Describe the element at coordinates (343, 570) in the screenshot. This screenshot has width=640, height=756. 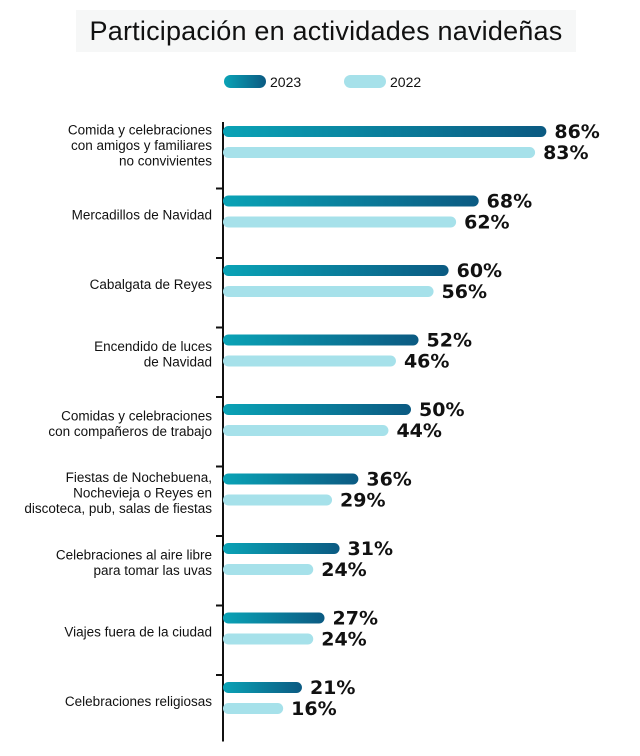
I see `value-label-2022-celebraciones-al-aire-libre-para-tomar-las-uvas: 24%` at that location.